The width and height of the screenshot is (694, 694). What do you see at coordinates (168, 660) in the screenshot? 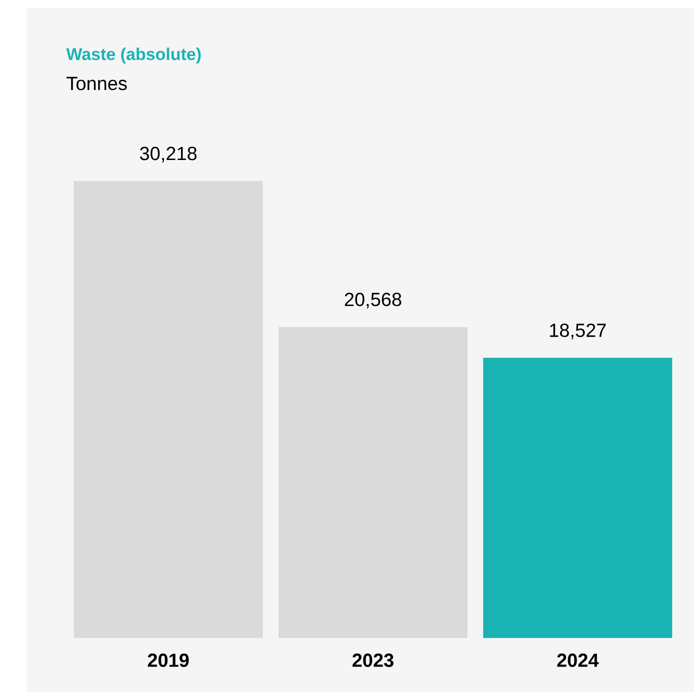
I see `x-tick-label: 2019` at bounding box center [168, 660].